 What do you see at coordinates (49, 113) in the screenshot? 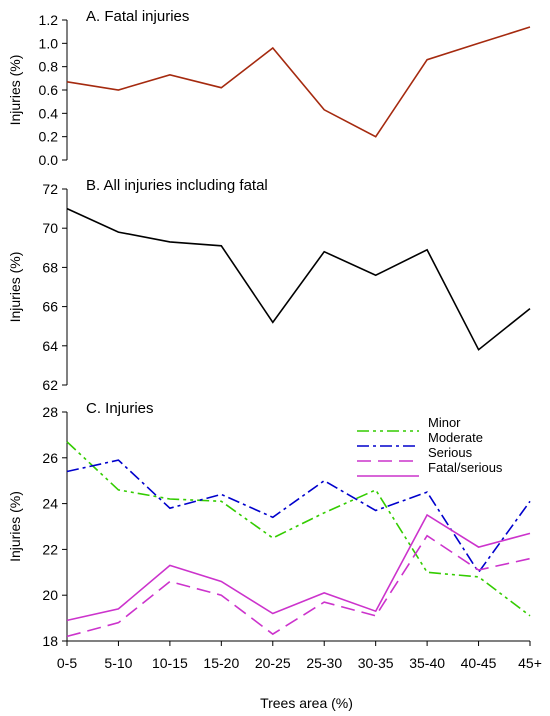
I see `y-tick-label: 0.4` at bounding box center [49, 113].